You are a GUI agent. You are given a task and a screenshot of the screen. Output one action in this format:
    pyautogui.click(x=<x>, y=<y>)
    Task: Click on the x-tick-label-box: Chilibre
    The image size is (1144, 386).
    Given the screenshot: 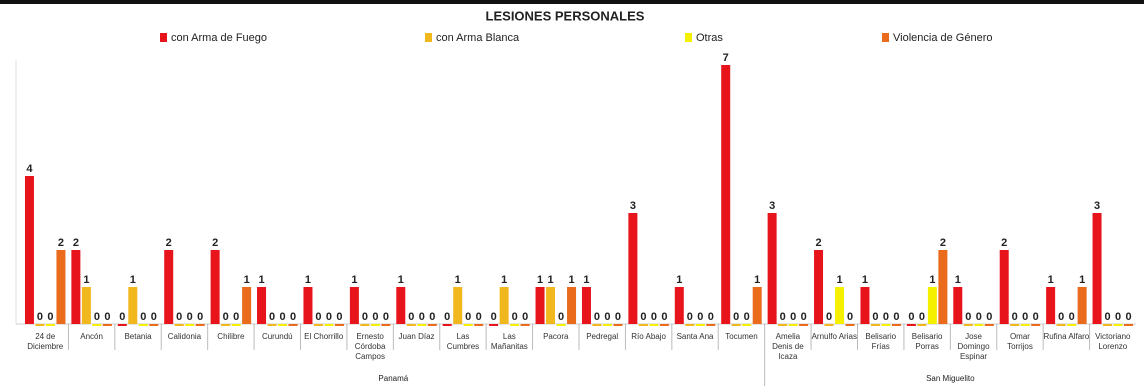 What is the action you would take?
    pyautogui.click(x=230, y=336)
    